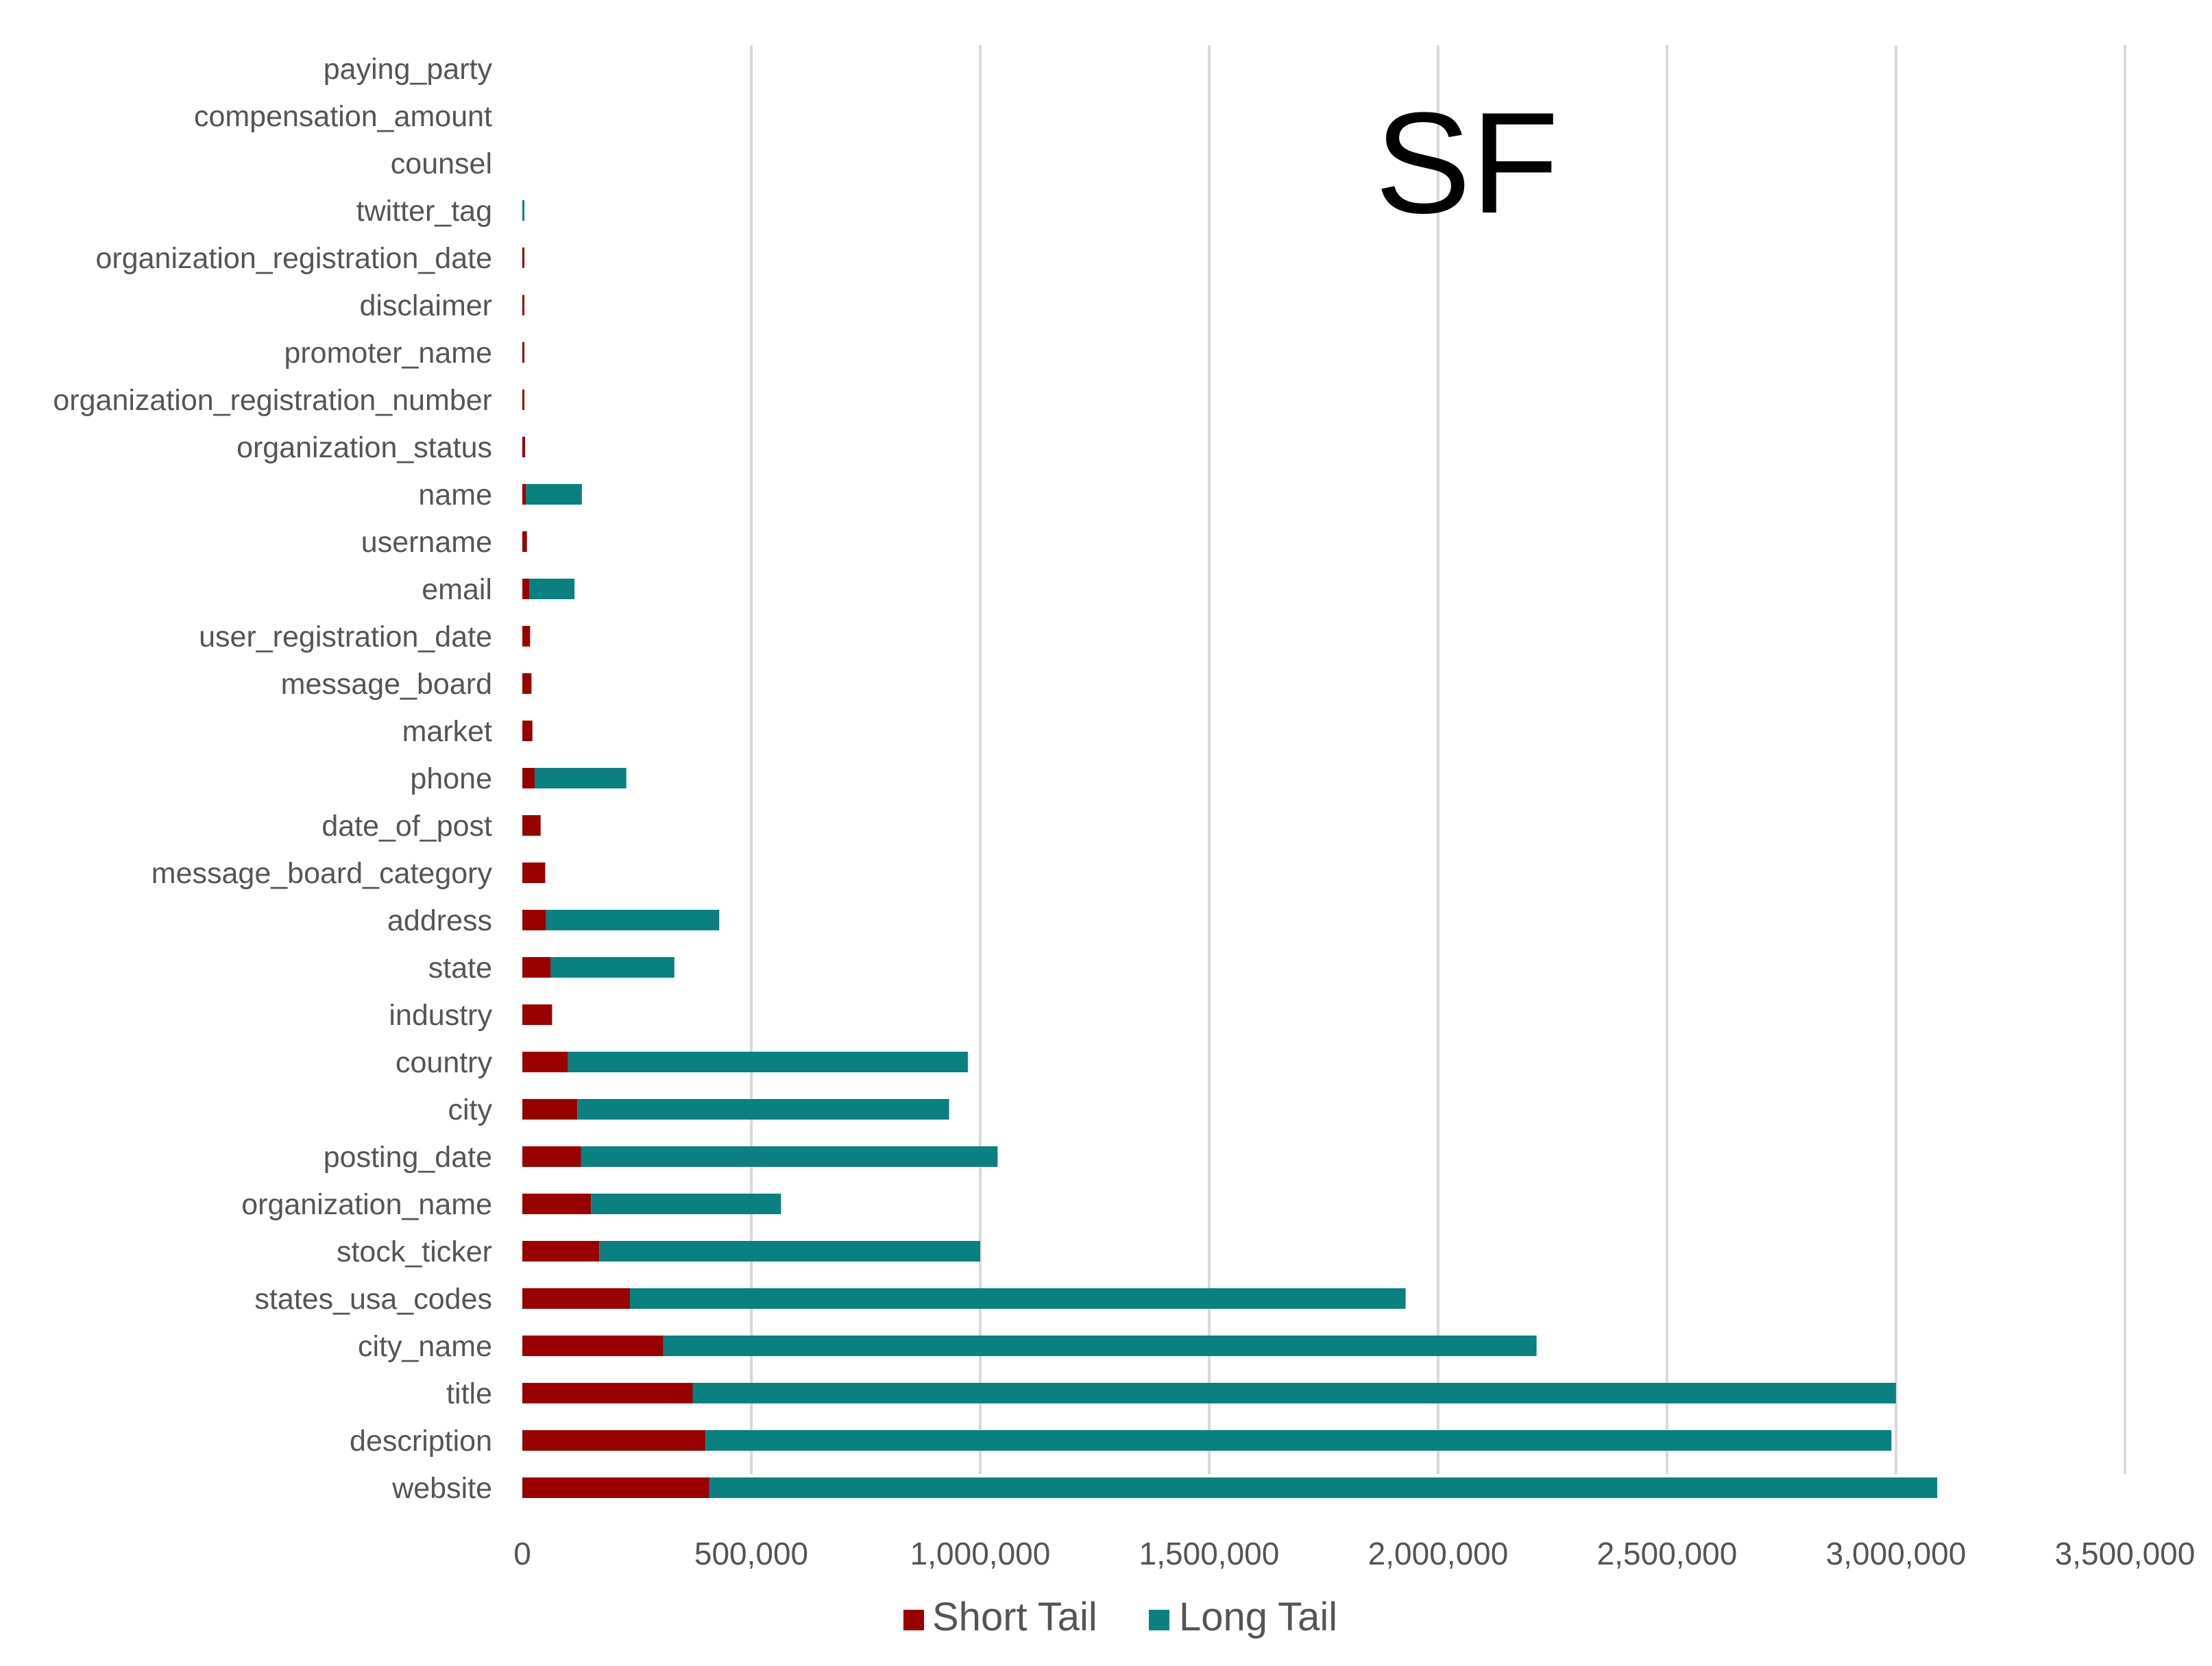  Describe the element at coordinates (426, 542) in the screenshot. I see `category-label: username` at that location.